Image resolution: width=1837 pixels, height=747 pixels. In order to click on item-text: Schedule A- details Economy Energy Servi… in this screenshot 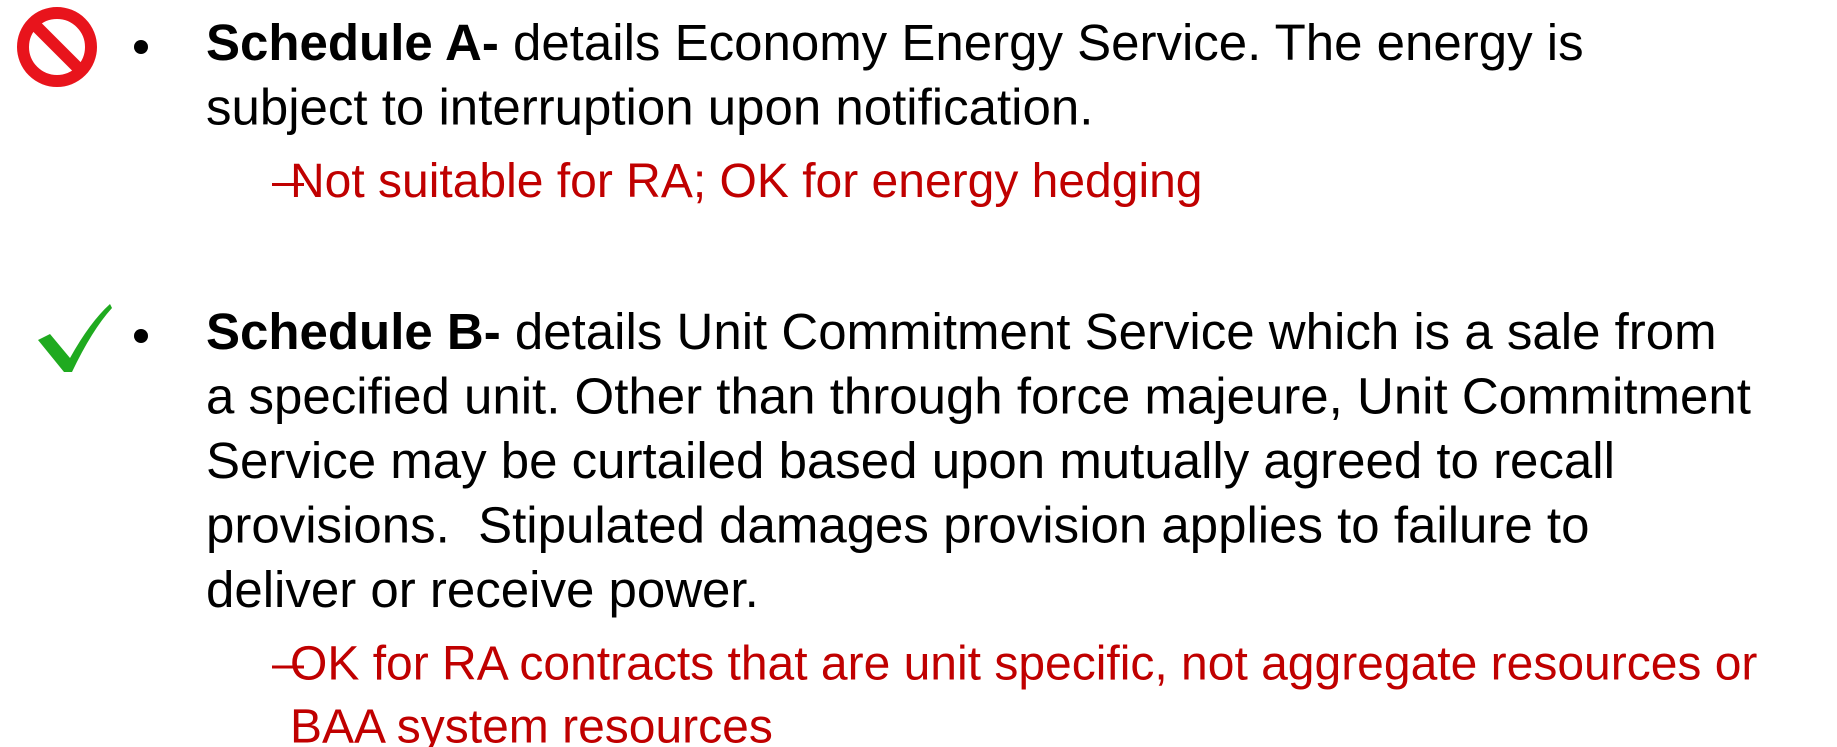, I will do `click(895, 42)`.